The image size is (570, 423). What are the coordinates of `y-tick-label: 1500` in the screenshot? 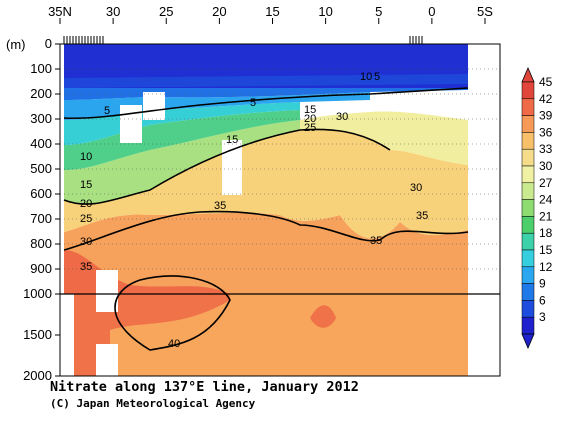 It's located at (37, 334).